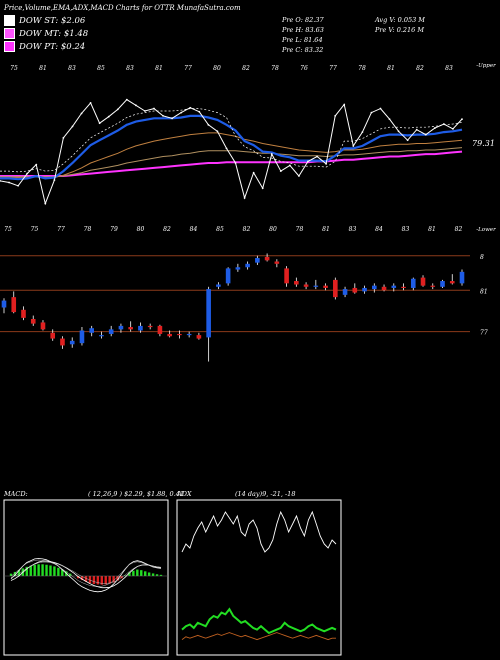 The image size is (500, 660). I want to click on ema-slow-line, so click(231, 162).